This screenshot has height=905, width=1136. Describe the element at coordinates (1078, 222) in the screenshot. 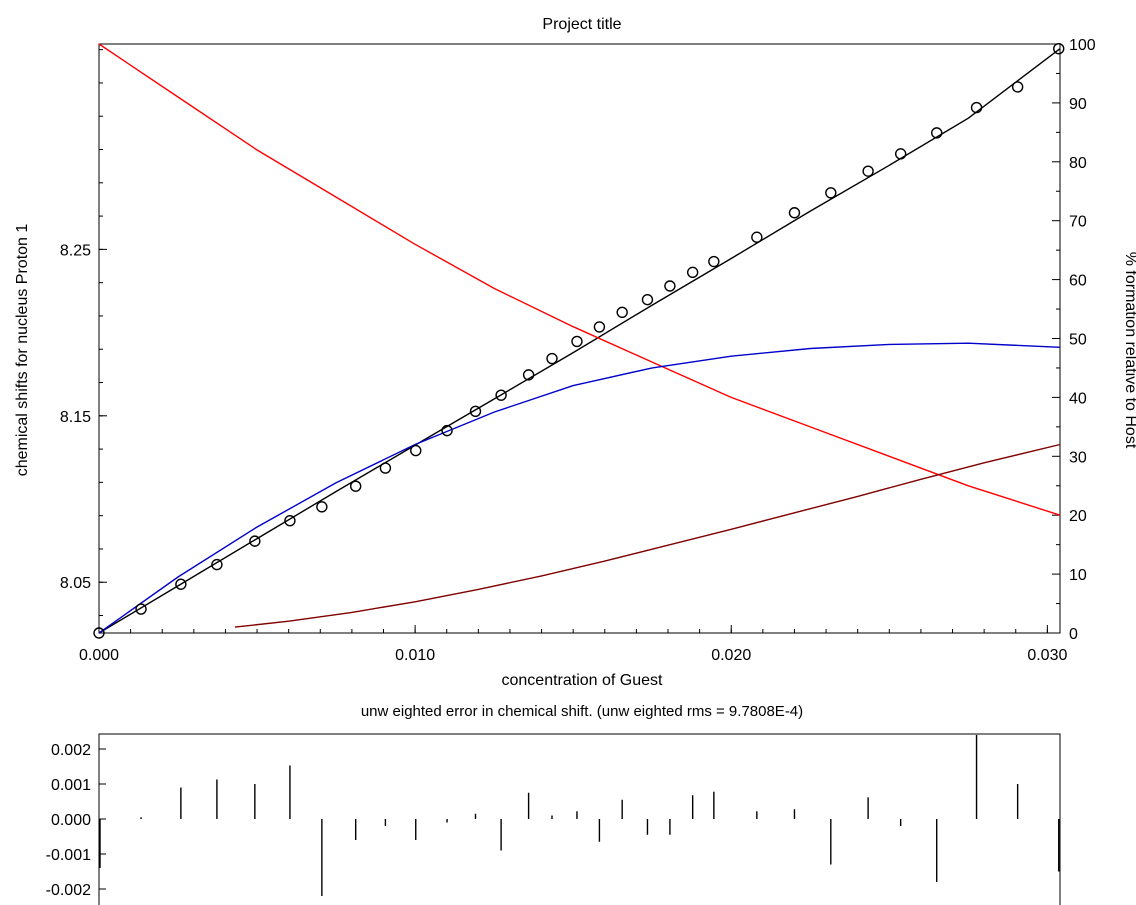

I see `y2-tick-label: 70` at that location.